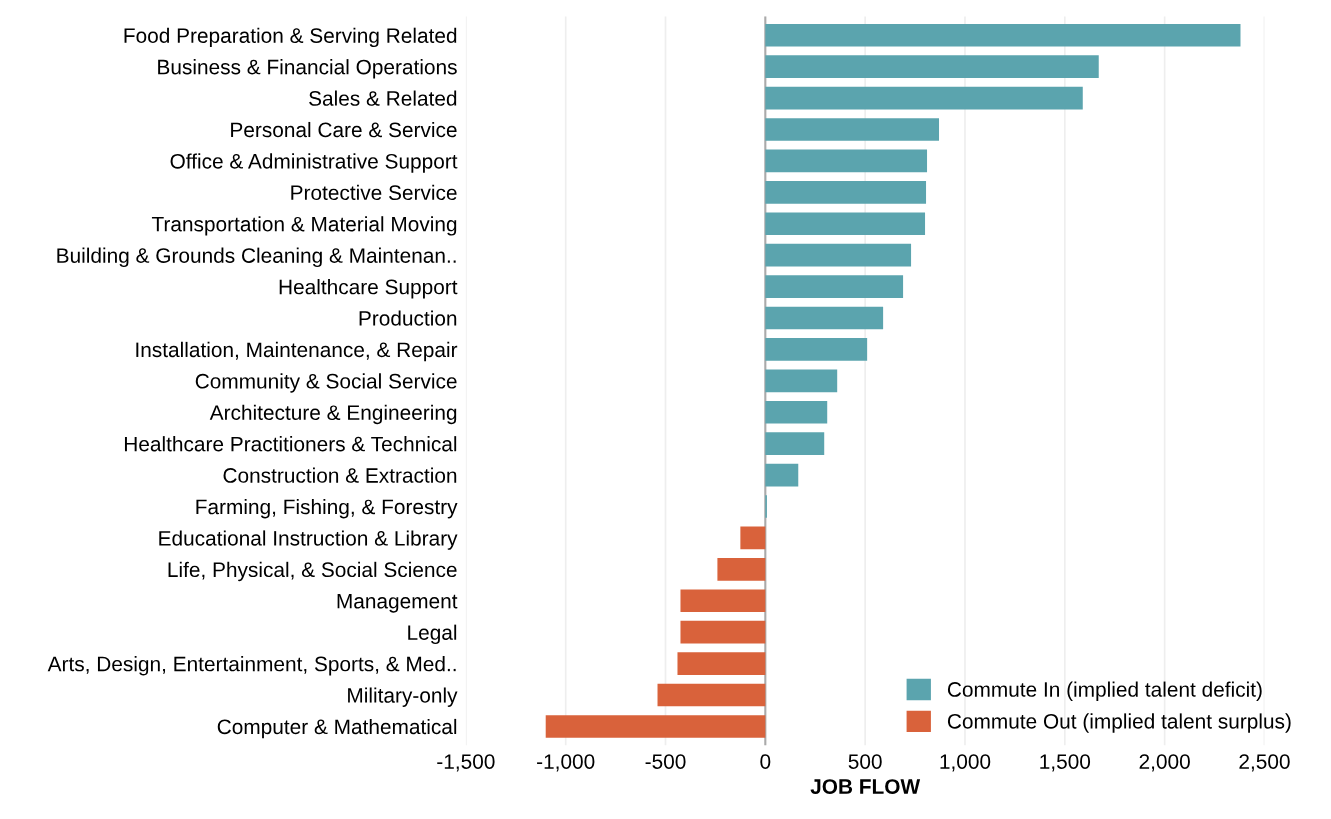  I want to click on y-tick-label: Food Preparation & Serving Related, so click(290, 37).